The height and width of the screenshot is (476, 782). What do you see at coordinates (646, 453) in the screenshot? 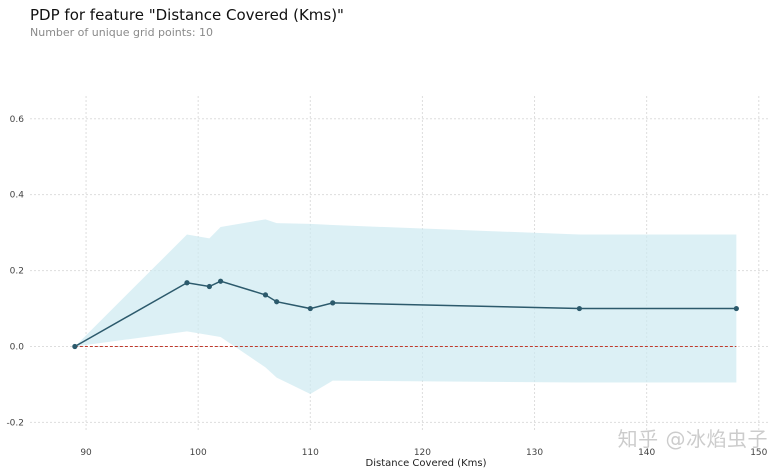
I see `x-tick-label: 140` at bounding box center [646, 453].